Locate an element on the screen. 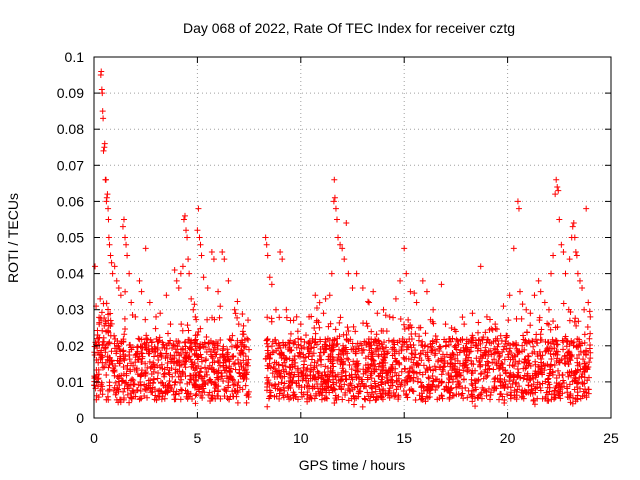  y-tick-label: 0.05 is located at coordinates (70, 238).